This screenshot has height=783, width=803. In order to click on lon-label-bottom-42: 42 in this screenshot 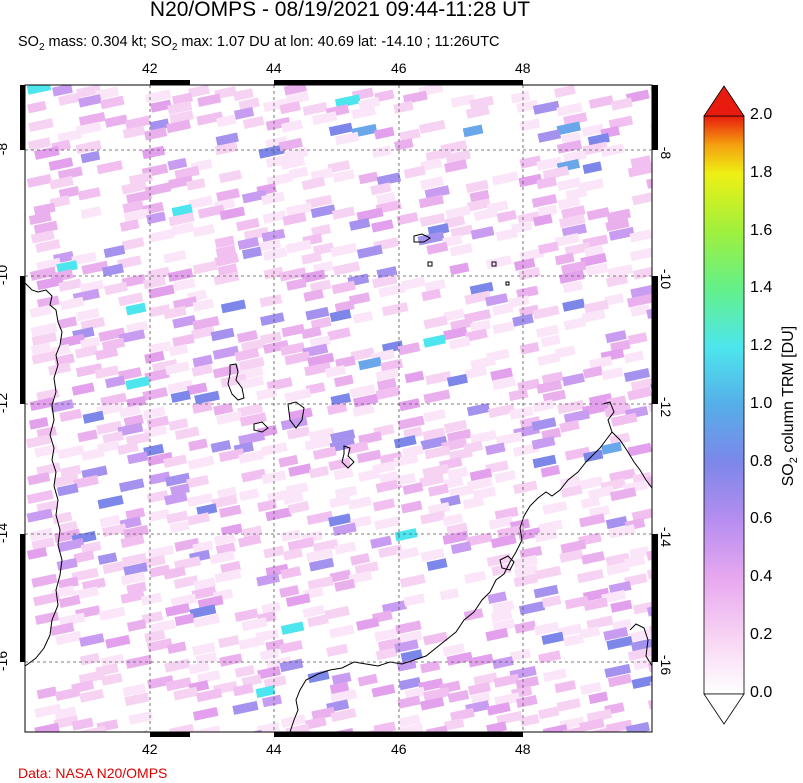, I will do `click(150, 749)`.